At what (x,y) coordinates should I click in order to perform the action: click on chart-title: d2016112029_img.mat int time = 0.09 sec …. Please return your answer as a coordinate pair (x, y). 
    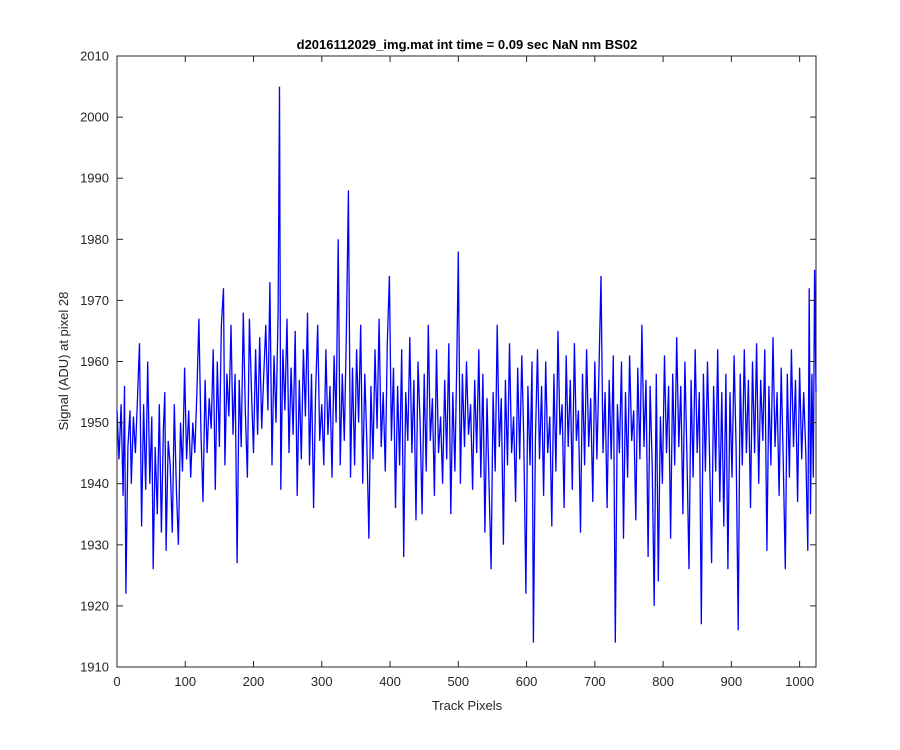
    Looking at the image, I should click on (467, 44).